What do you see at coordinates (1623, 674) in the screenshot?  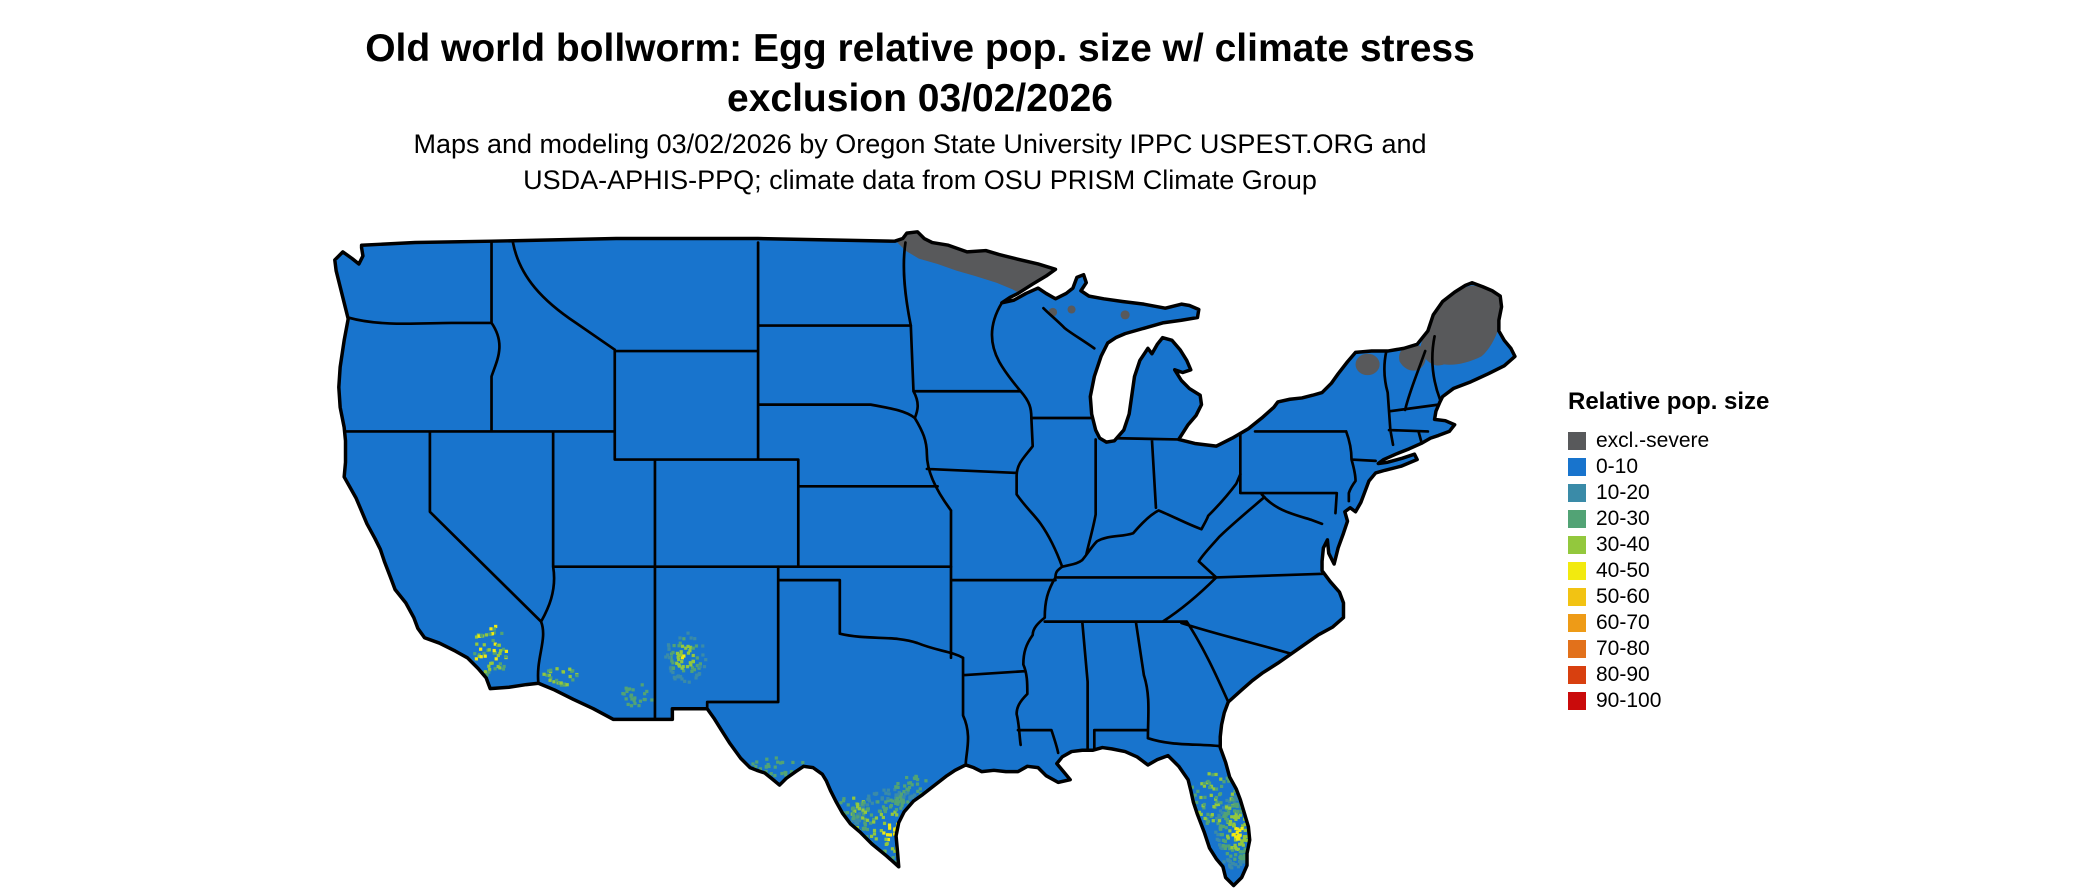 I see `legend-label: 80-90` at bounding box center [1623, 674].